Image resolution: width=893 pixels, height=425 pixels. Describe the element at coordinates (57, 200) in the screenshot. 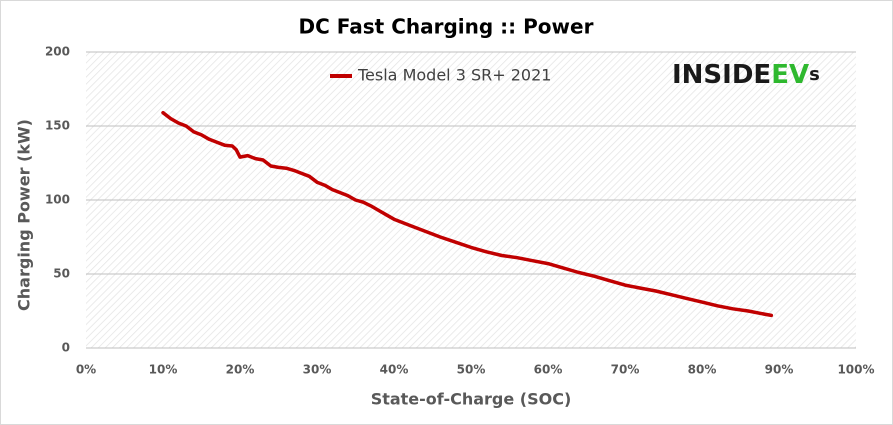

I see `y-tick-label: 100` at that location.